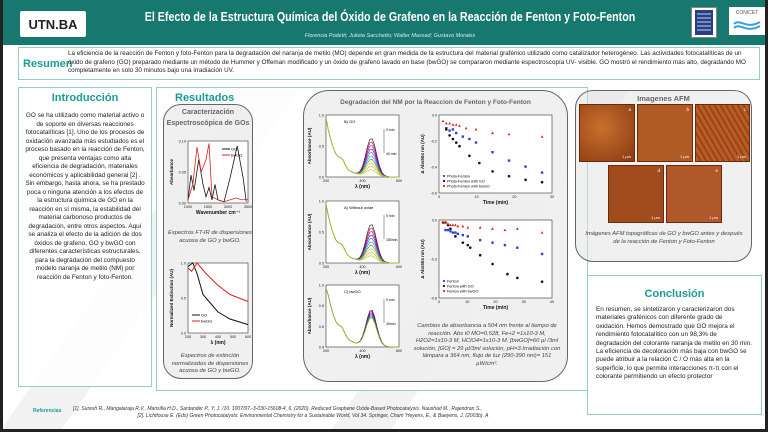 Image resolution: width=768 pixels, height=432 pixels. What do you see at coordinates (607, 133) in the screenshot?
I see `afm-image-a: a 1 µm` at bounding box center [607, 133].